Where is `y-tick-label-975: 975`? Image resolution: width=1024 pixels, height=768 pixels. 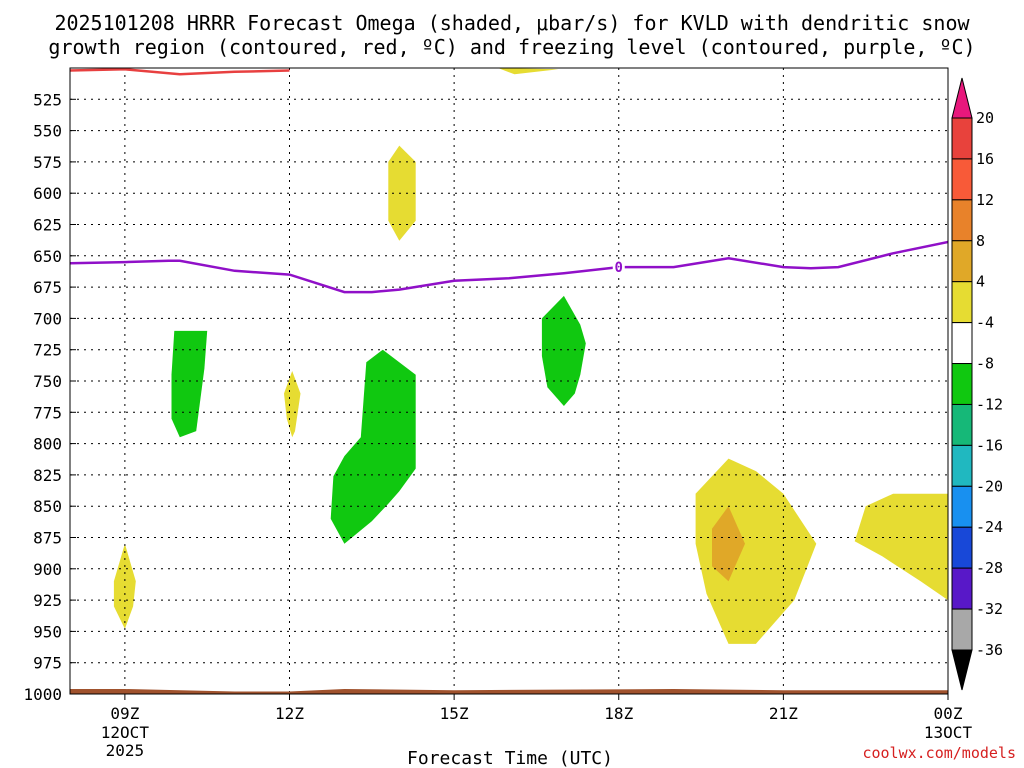
y-tick-label-975: 975 is located at coordinates (47, 663).